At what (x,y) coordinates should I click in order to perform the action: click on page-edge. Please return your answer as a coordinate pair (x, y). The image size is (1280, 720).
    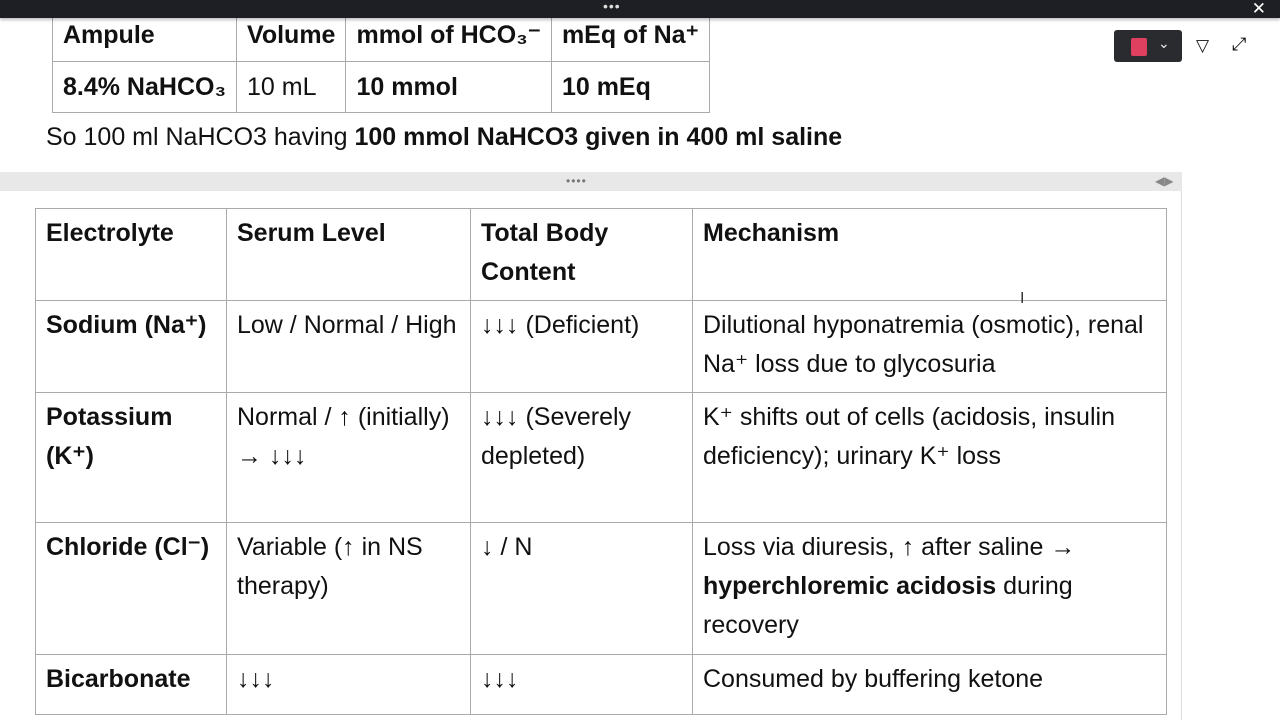
    Looking at the image, I should click on (1181, 455).